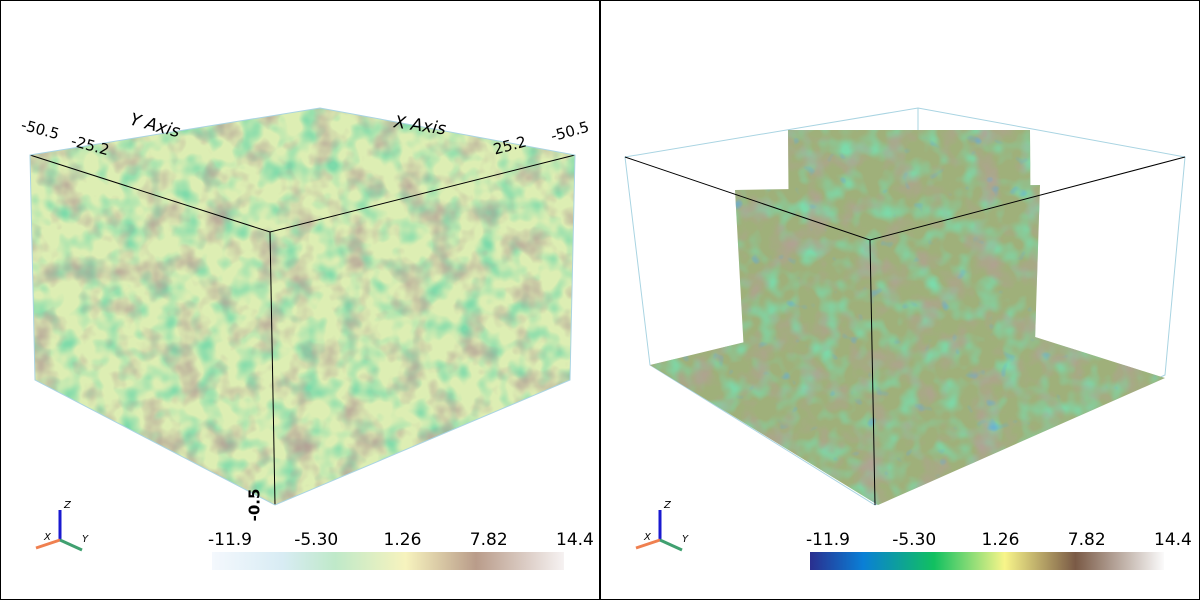 This screenshot has width=1200, height=600. Describe the element at coordinates (62, 526) in the screenshot. I see `orientation-left: X Y Z` at that location.